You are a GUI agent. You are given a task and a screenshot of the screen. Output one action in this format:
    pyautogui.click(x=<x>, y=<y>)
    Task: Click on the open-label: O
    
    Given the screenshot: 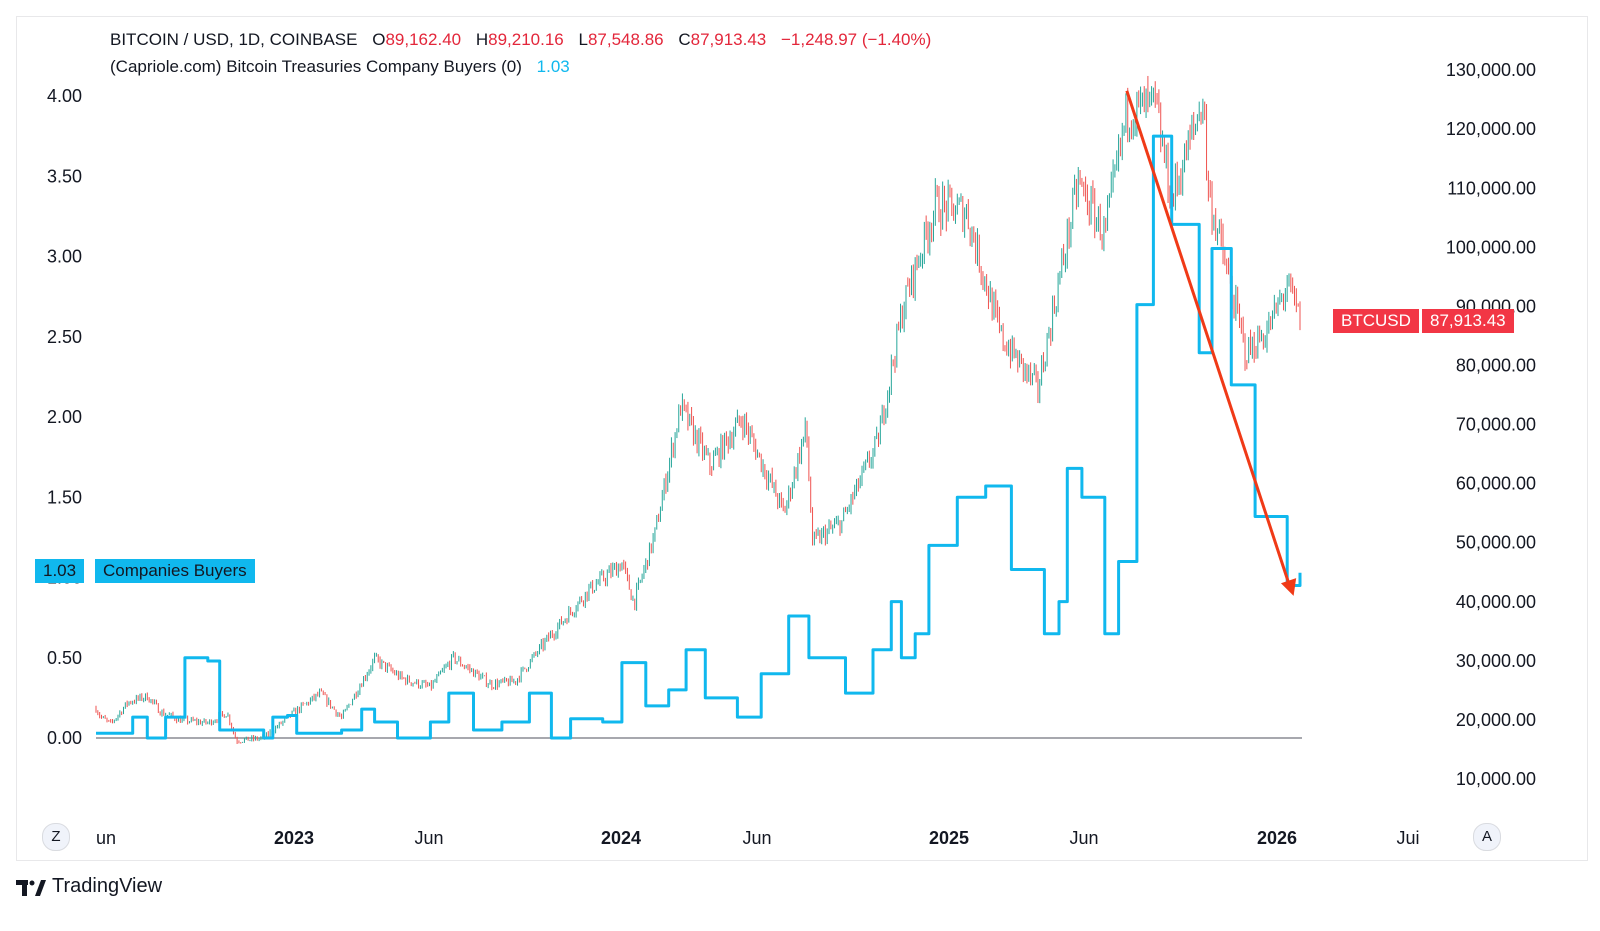 What is the action you would take?
    pyautogui.click(x=379, y=39)
    